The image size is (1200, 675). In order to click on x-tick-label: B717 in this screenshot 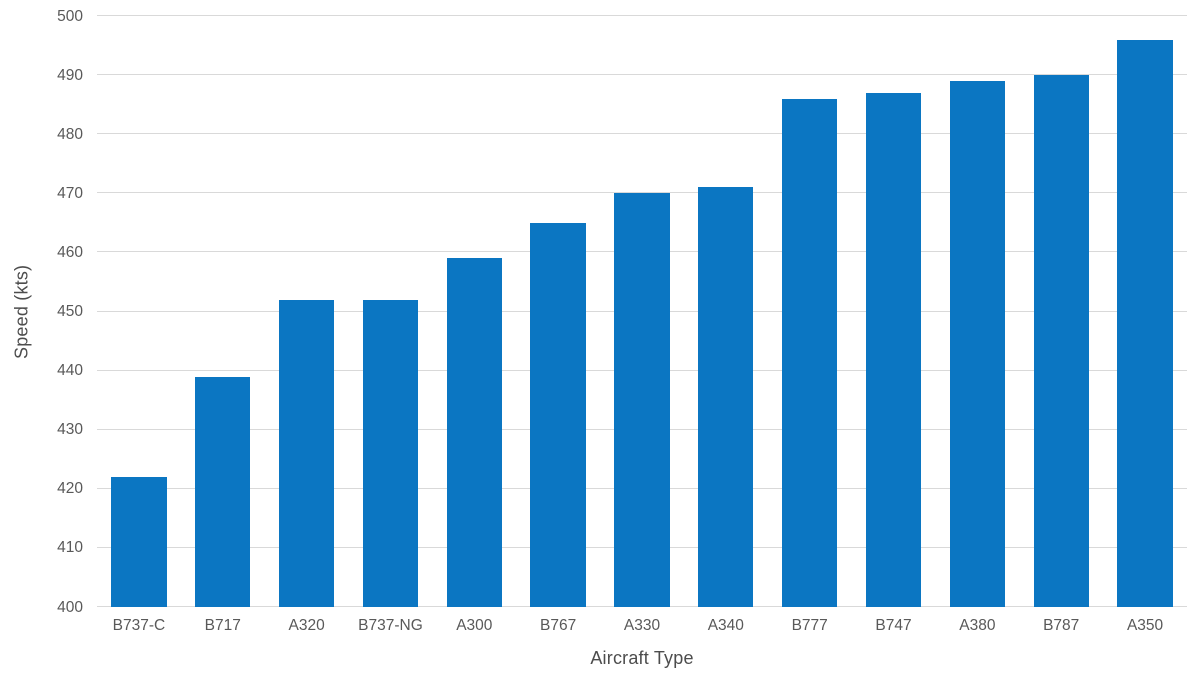, I will do `click(222, 625)`.